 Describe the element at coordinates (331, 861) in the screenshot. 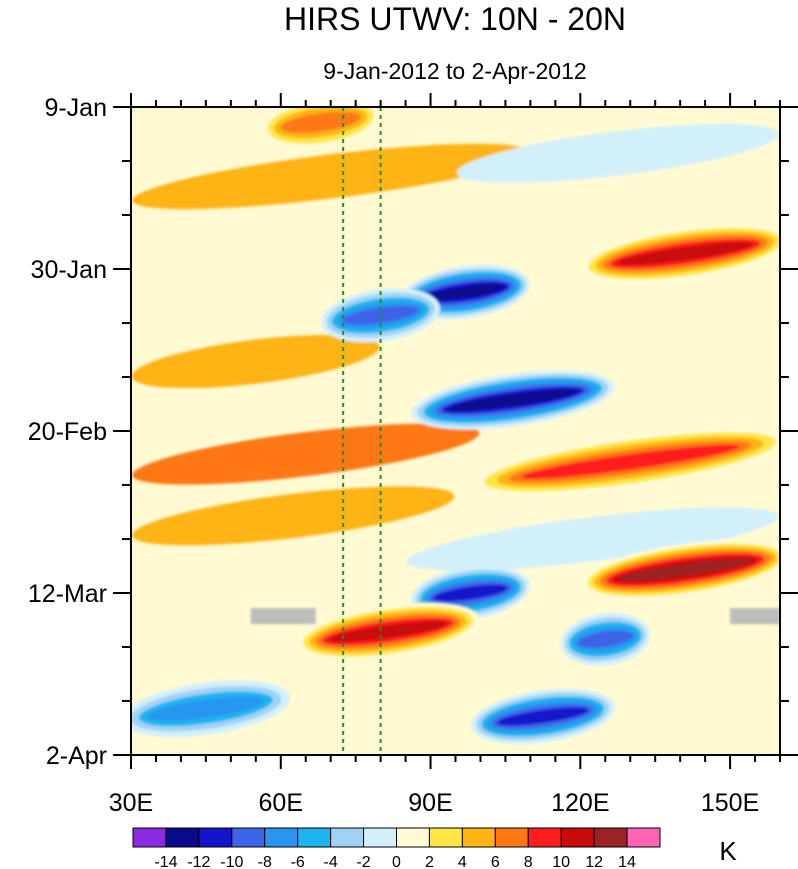

I see `colorbar-label: -4` at that location.